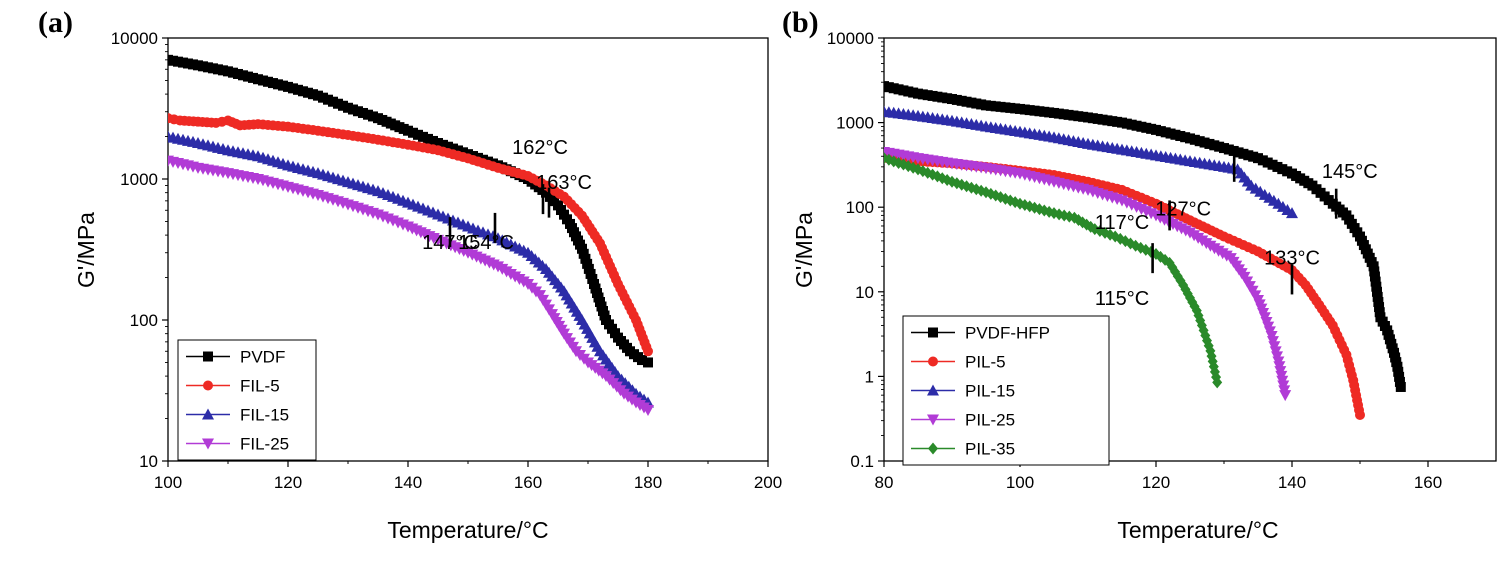 The height and width of the screenshot is (562, 1511). What do you see at coordinates (208, 444) in the screenshot?
I see `panel-a-legend-entry-fil-25-swatch-marker` at bounding box center [208, 444].